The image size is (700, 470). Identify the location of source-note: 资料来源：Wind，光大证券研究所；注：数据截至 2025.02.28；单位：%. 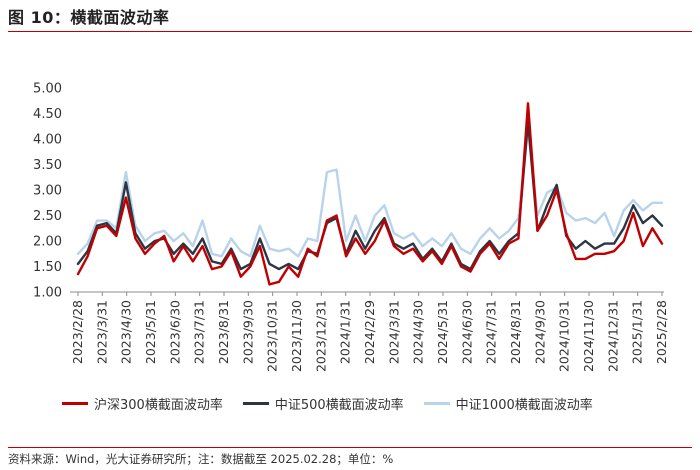
(201, 459).